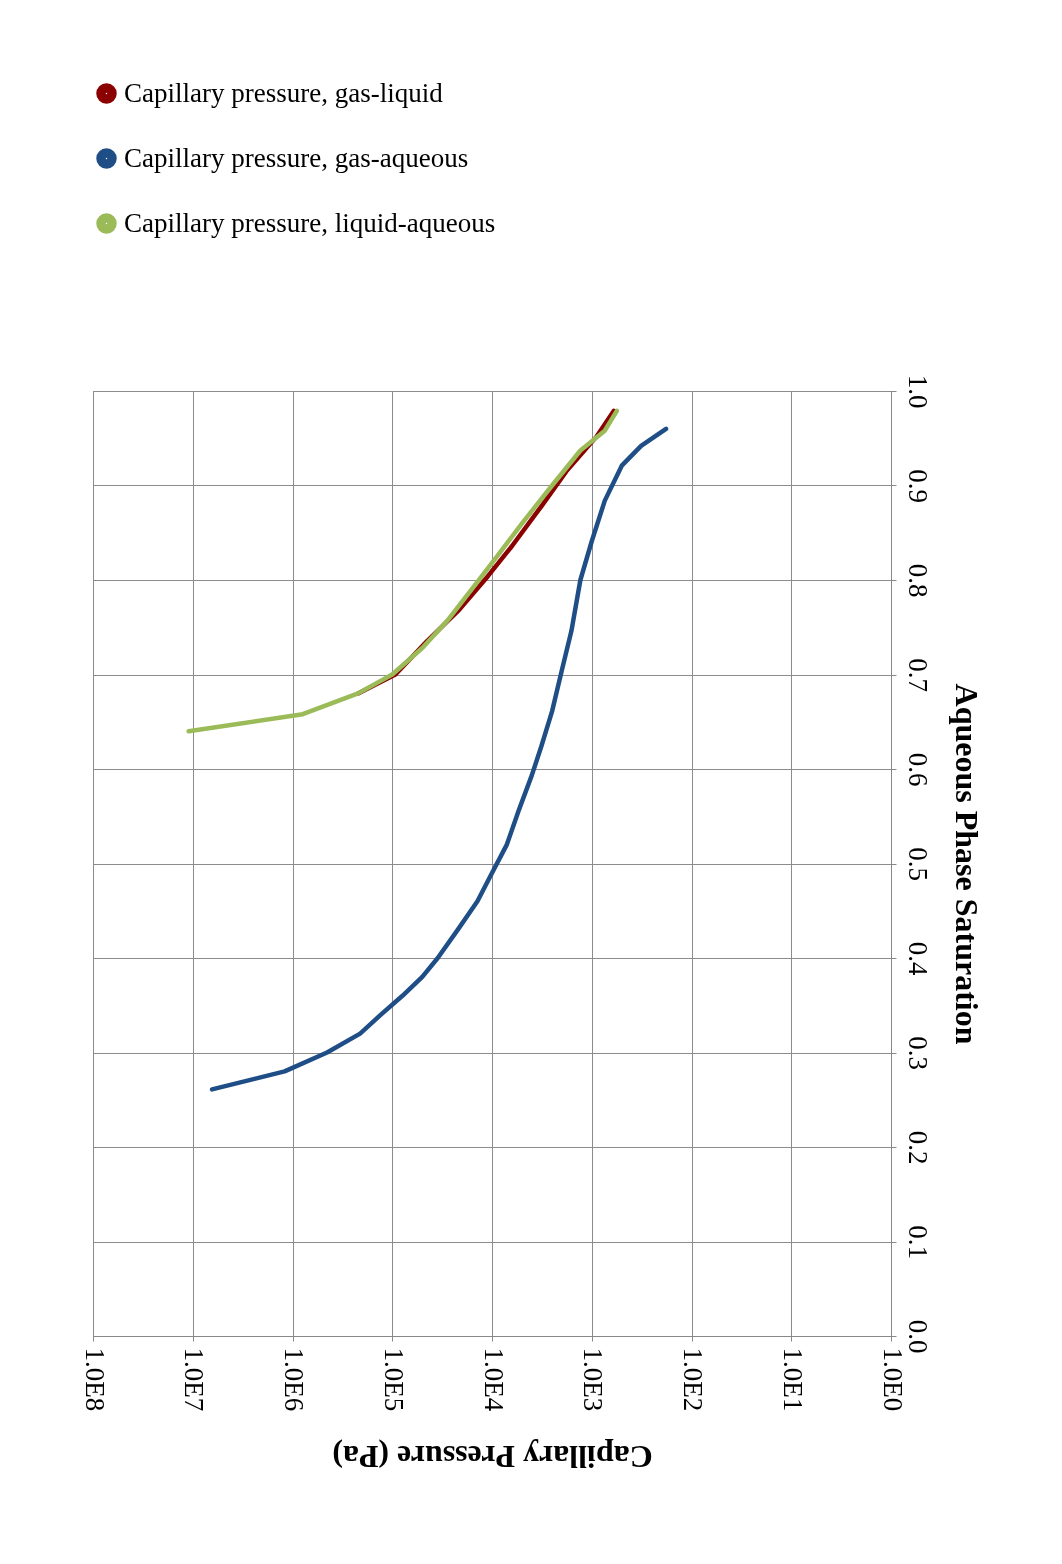  Describe the element at coordinates (917, 391) in the screenshot. I see `y-tick-label: 1.0` at that location.